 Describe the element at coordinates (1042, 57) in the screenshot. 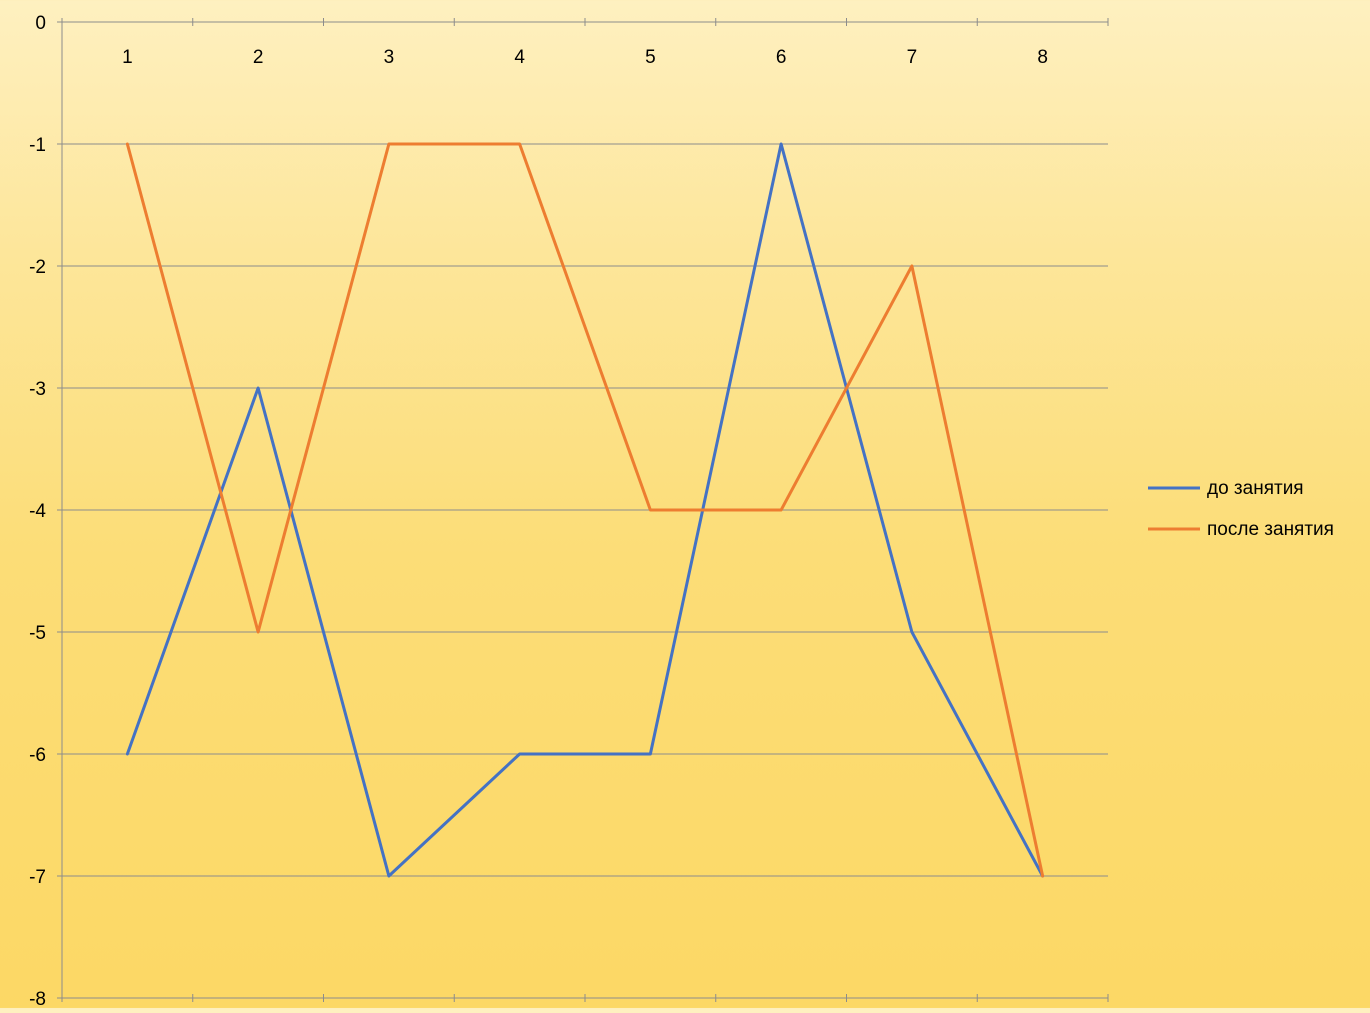

I see `x-tick-label: 8` at that location.